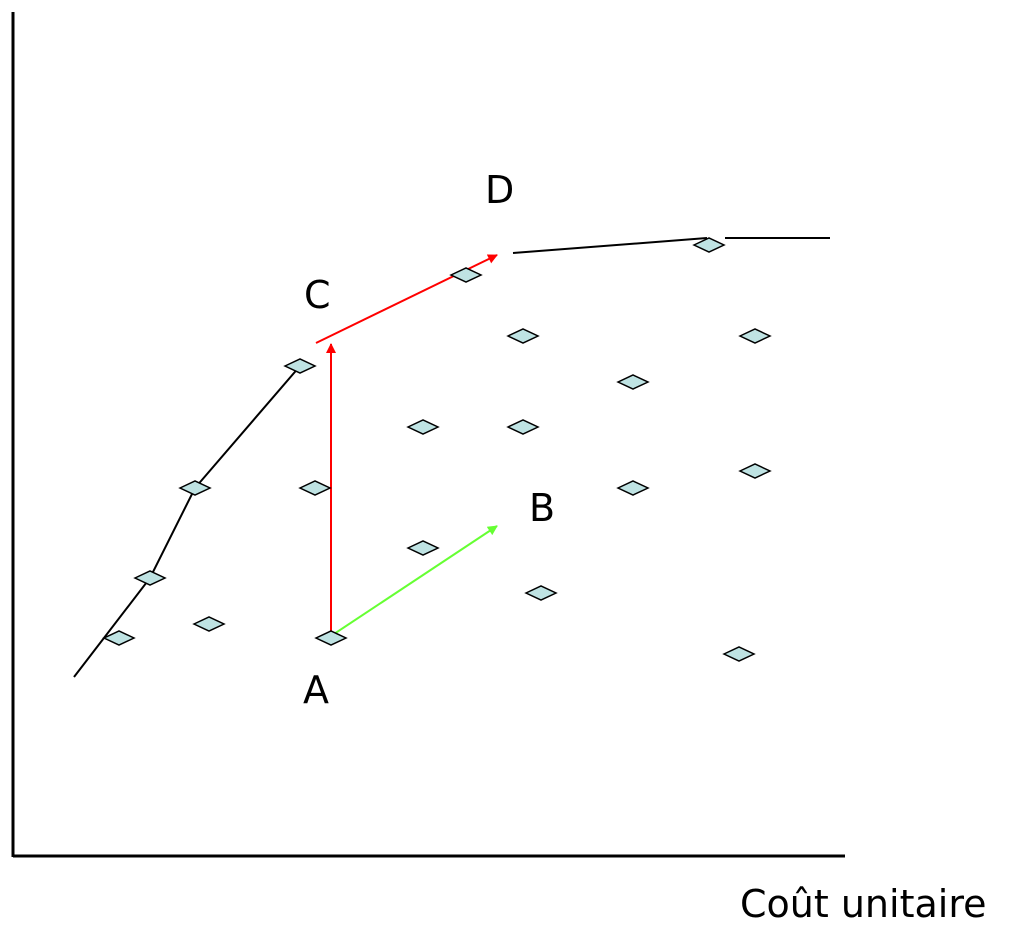  I want to click on frontier-line-left, so click(187, 521).